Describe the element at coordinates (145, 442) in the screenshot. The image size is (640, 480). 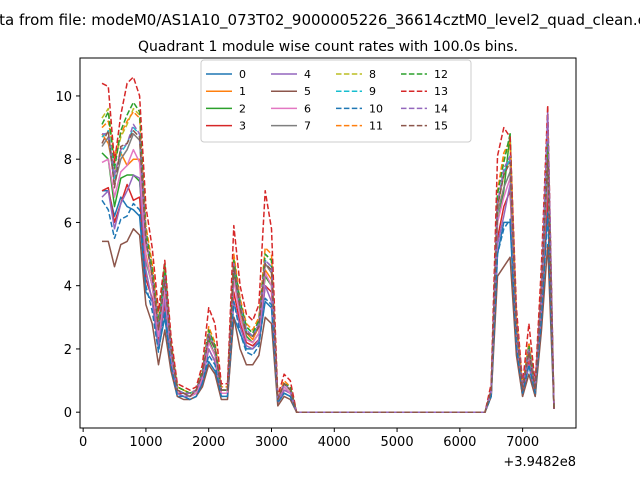
I see `x-tick-label: 1000` at that location.